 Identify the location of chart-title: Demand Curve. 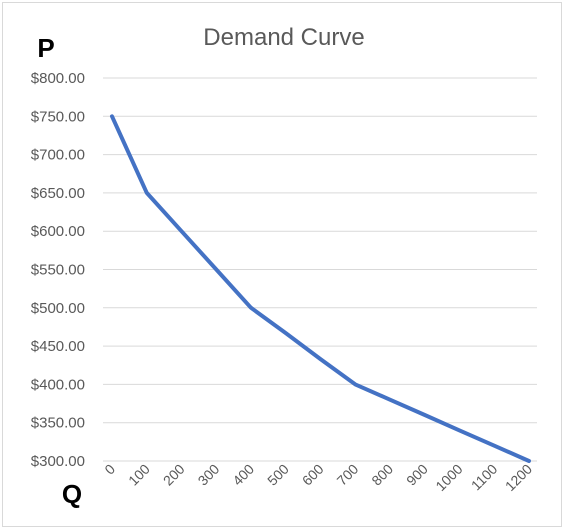
(283, 37).